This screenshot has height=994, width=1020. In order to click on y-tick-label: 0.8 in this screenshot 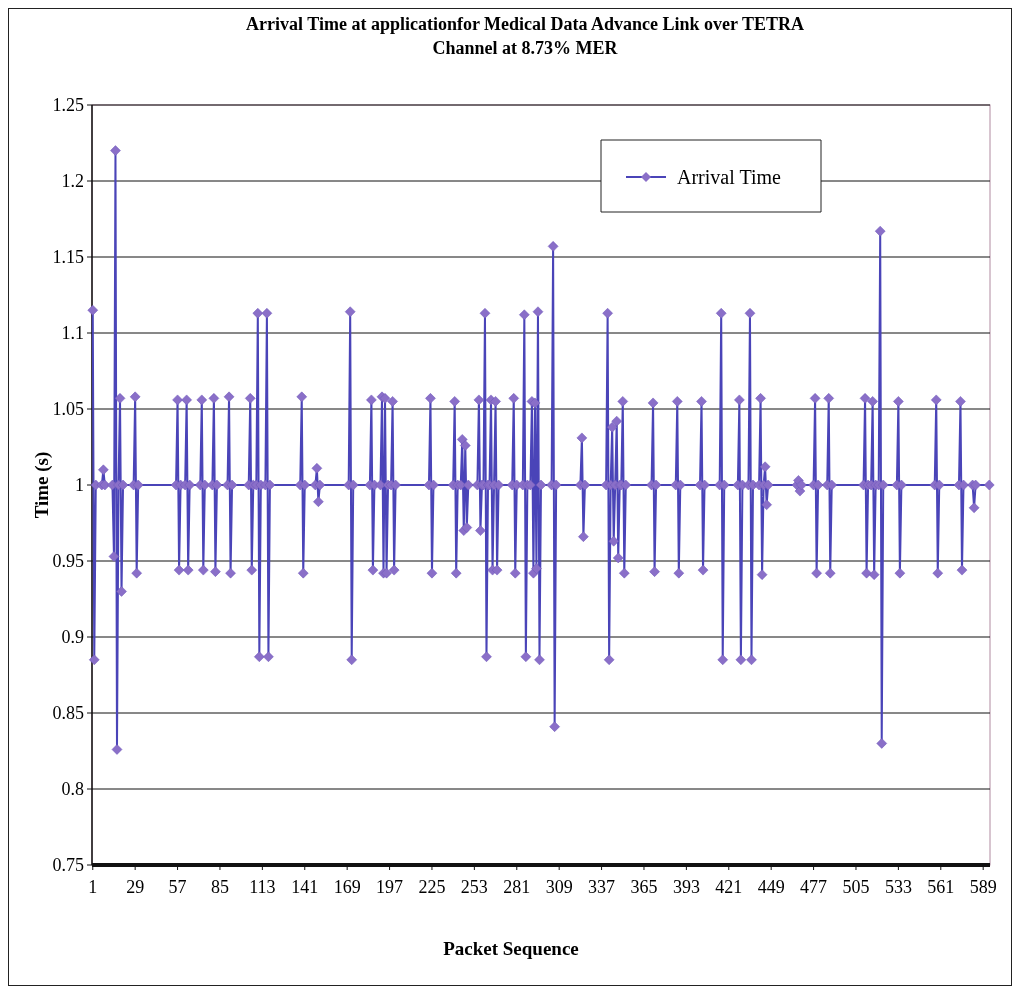, I will do `click(72, 789)`.